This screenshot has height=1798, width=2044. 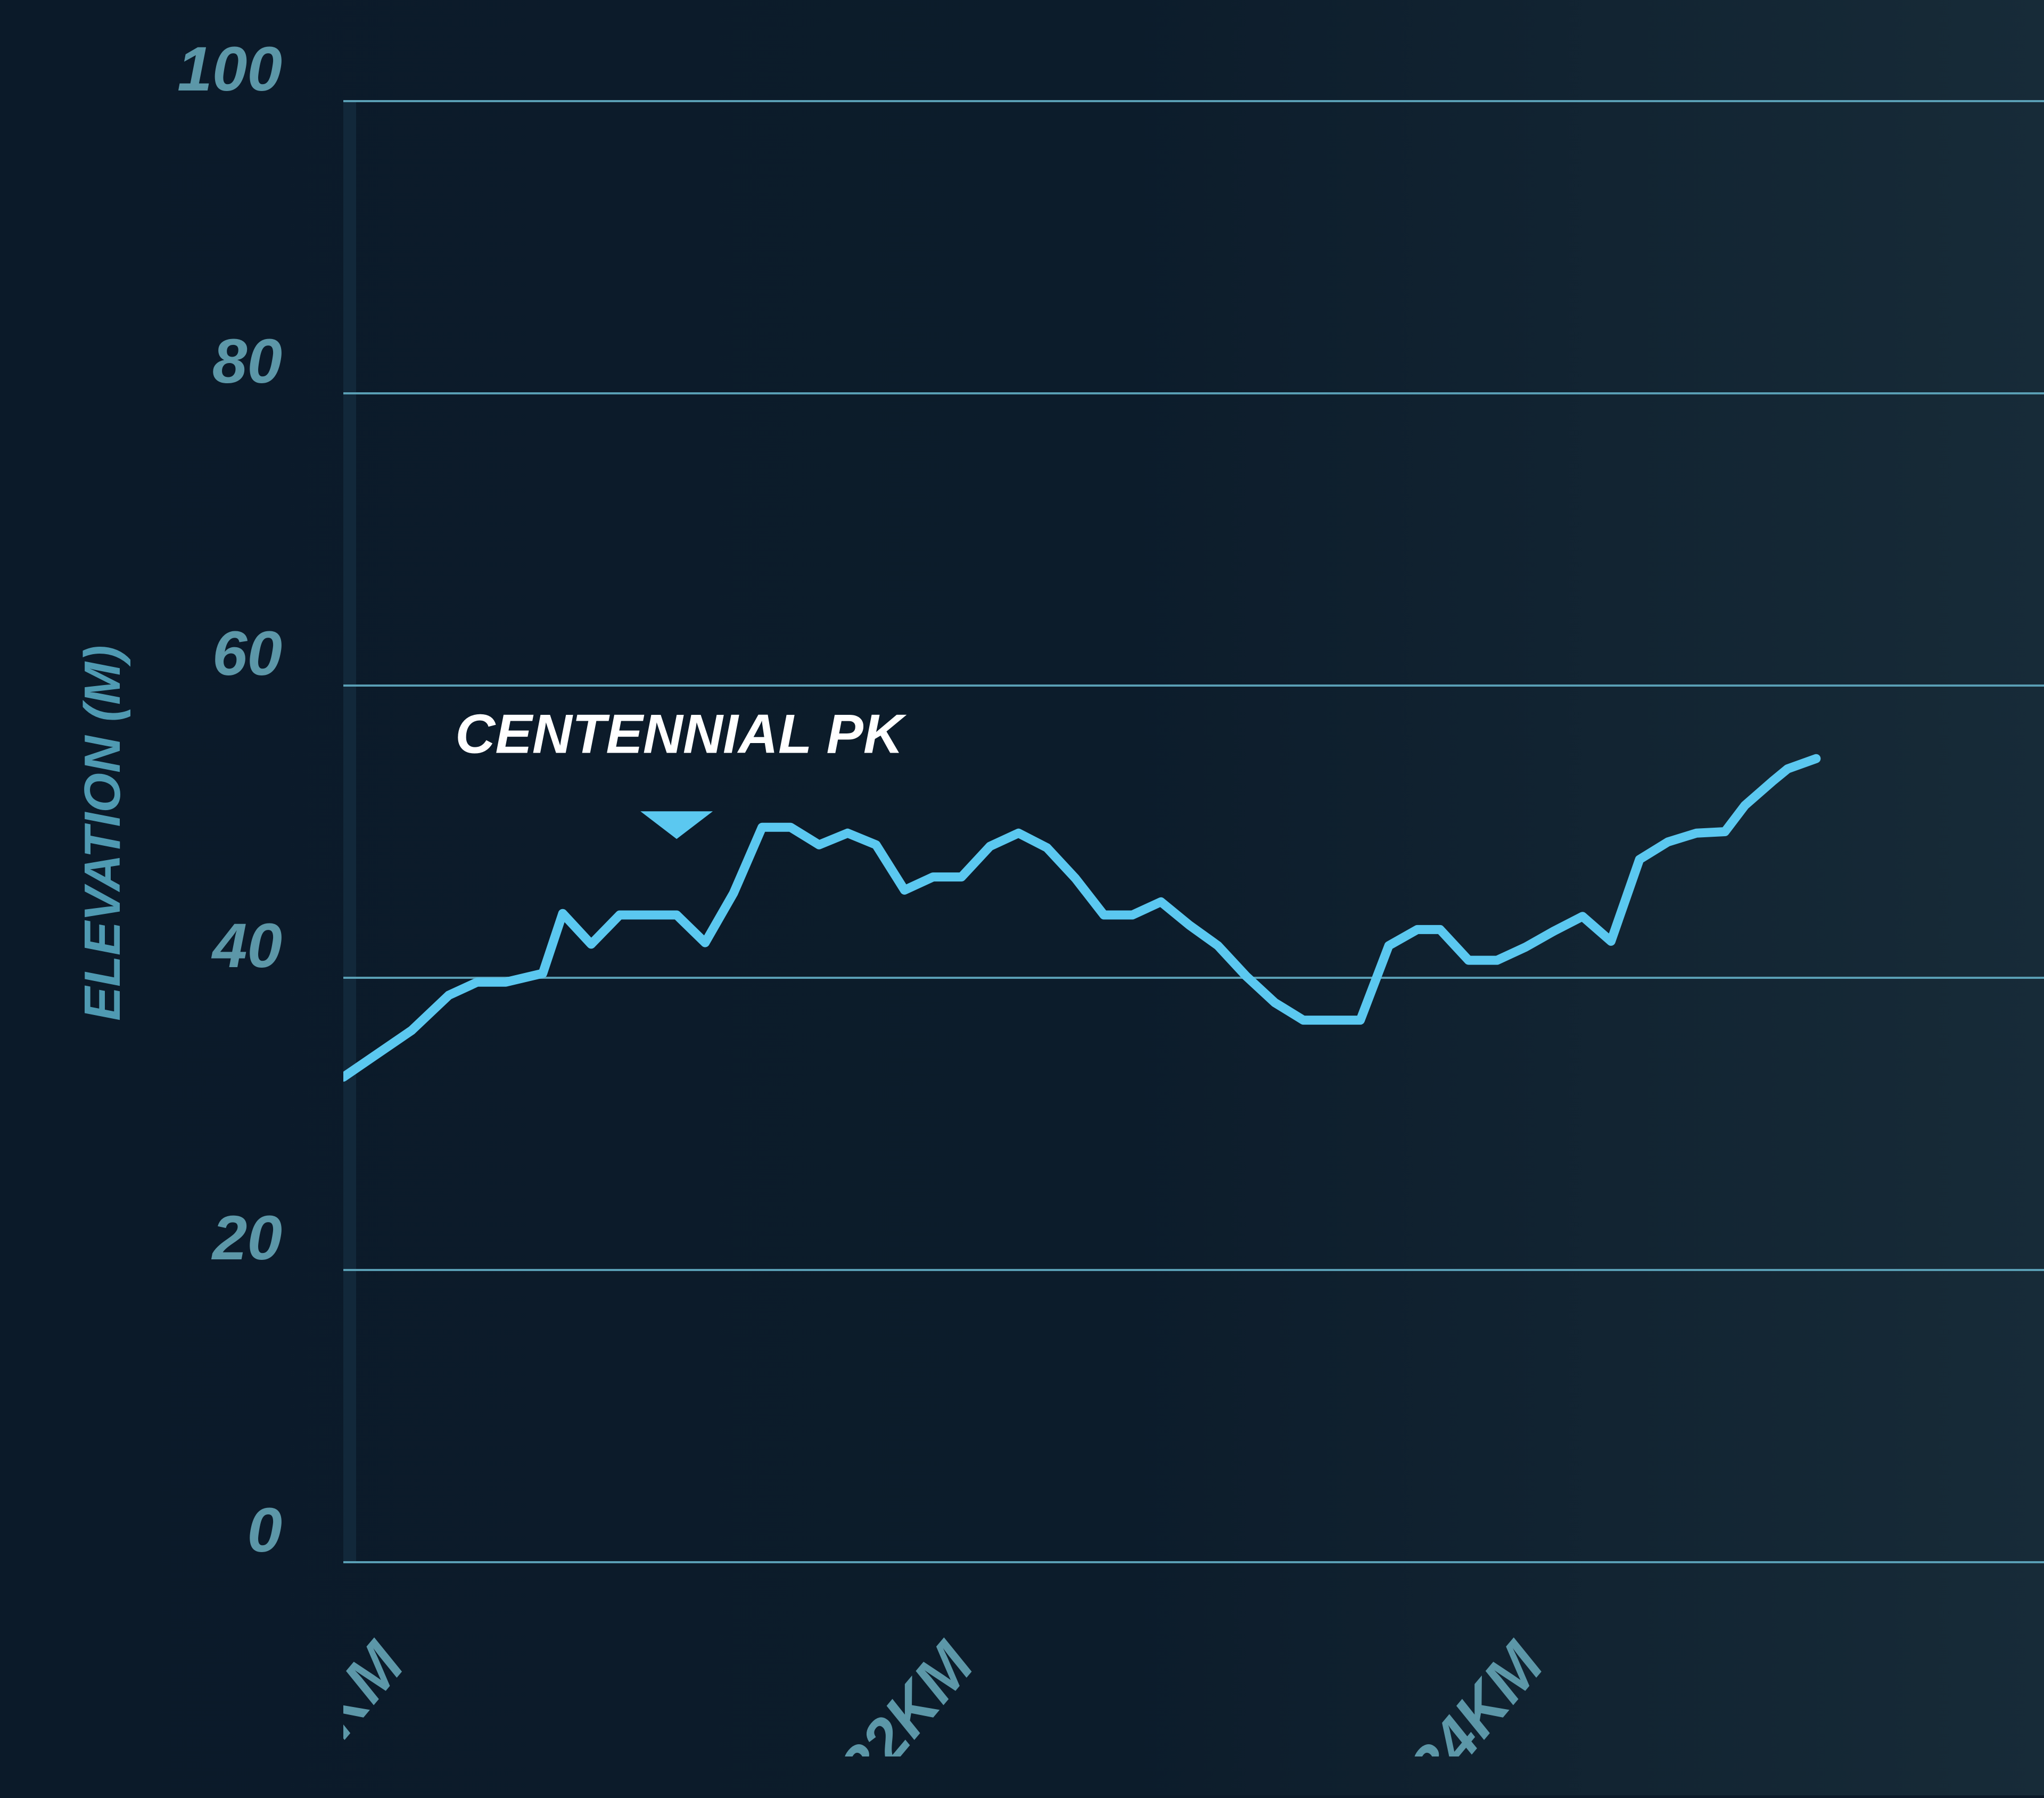 What do you see at coordinates (349, 831) in the screenshot?
I see `plot-left-edge` at bounding box center [349, 831].